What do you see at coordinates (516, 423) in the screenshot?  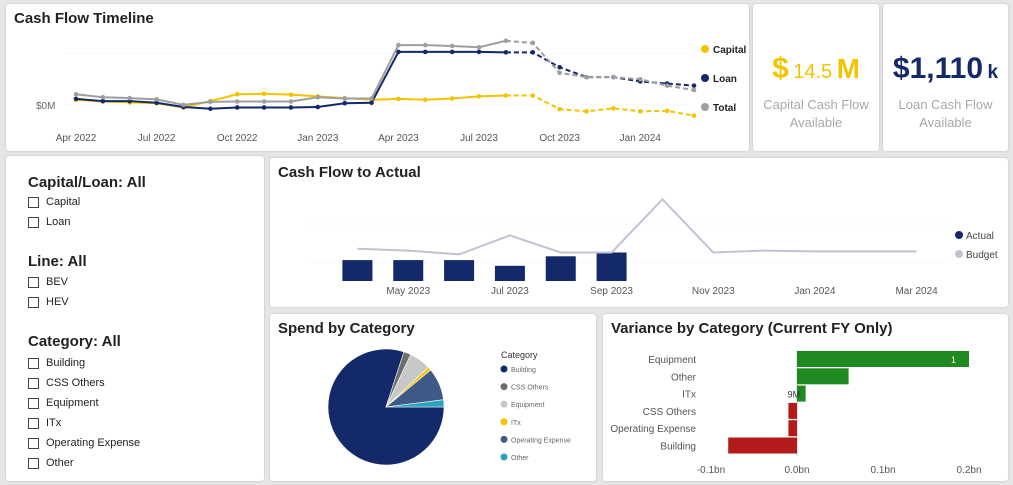 I see `legend-label: ITx` at bounding box center [516, 423].